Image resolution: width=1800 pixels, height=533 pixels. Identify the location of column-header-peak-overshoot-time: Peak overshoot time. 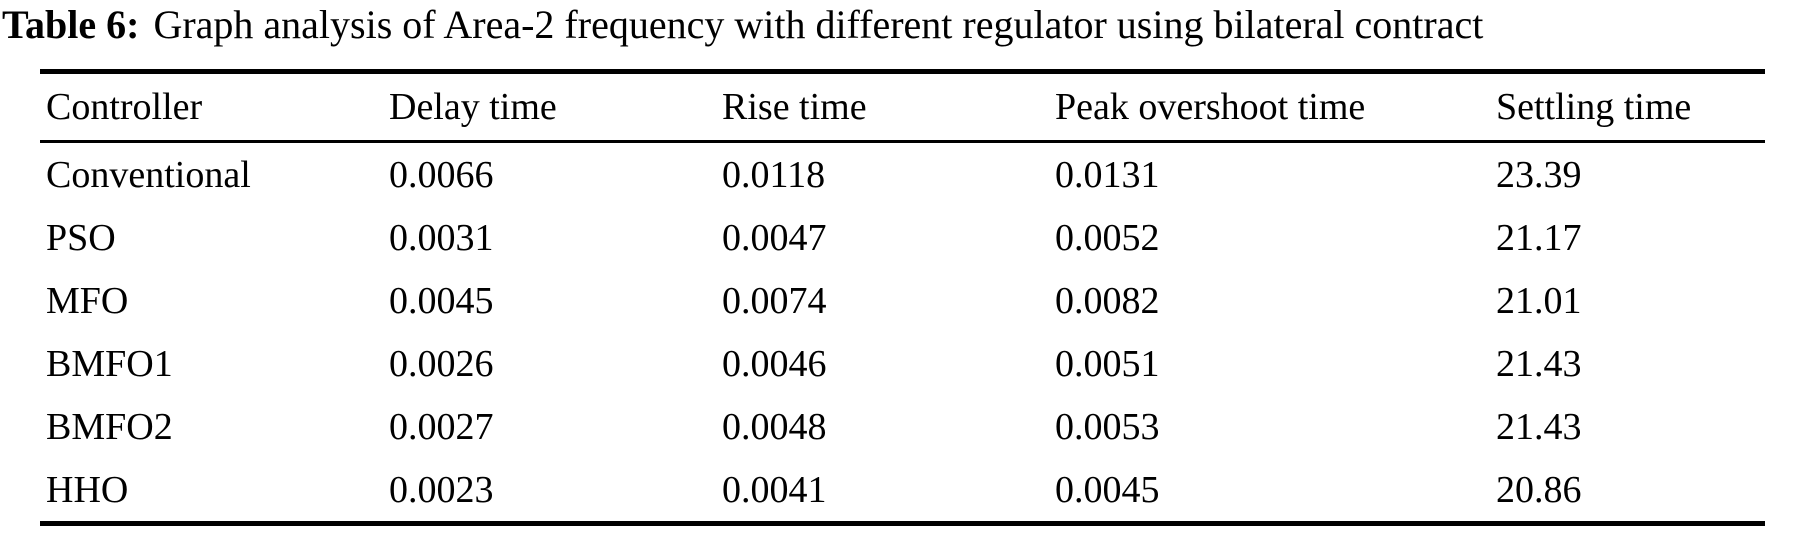
(1210, 107).